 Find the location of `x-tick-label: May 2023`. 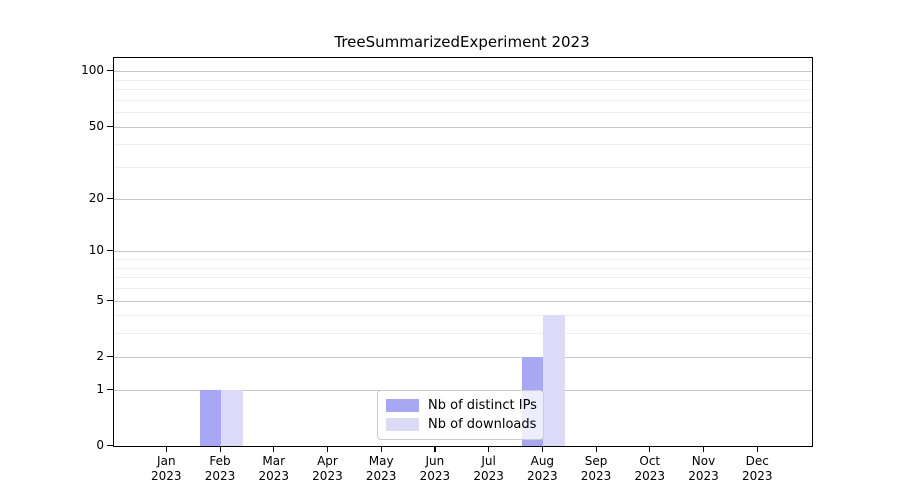

x-tick-label: May 2023 is located at coordinates (381, 469).